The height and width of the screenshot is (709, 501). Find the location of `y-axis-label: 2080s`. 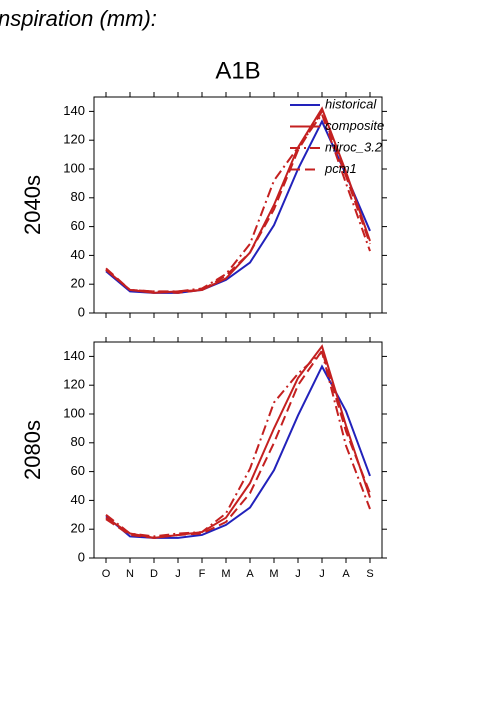

y-axis-label: 2080s is located at coordinates (32, 450).